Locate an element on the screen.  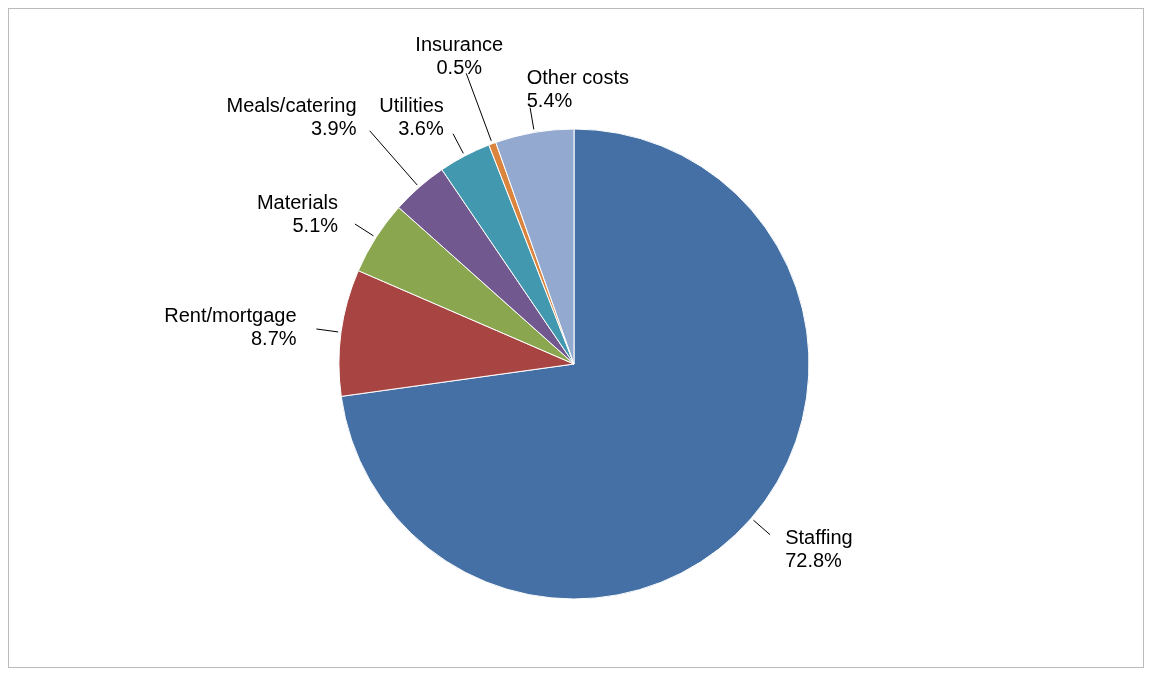
slice-label: Materials is located at coordinates (297, 202).